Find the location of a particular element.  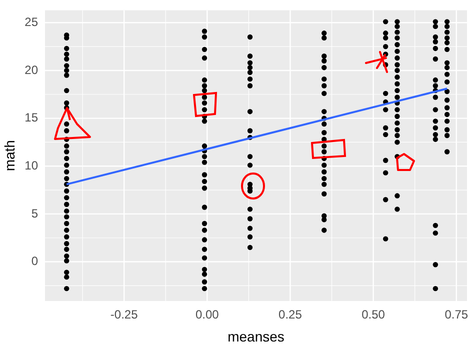

x-tick-label: -0.25 is located at coordinates (124, 315).